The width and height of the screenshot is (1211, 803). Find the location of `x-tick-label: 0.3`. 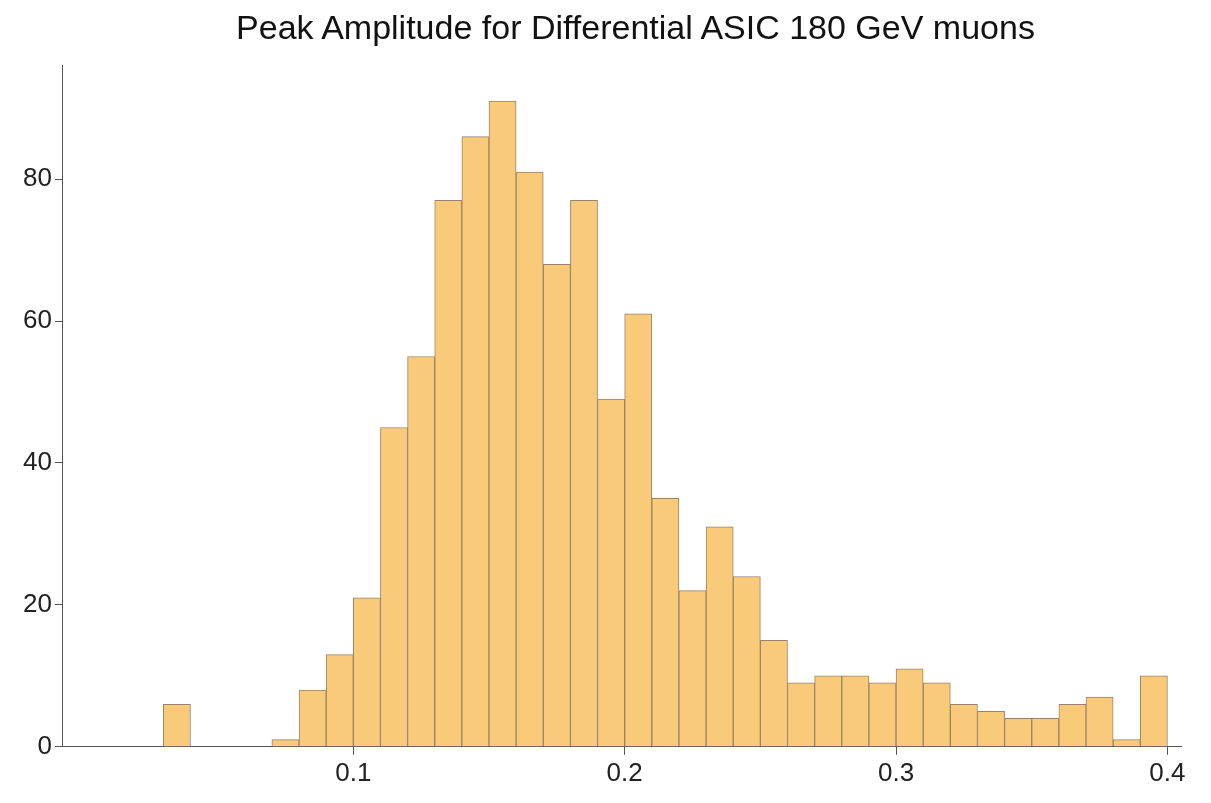

x-tick-label: 0.3 is located at coordinates (896, 771).